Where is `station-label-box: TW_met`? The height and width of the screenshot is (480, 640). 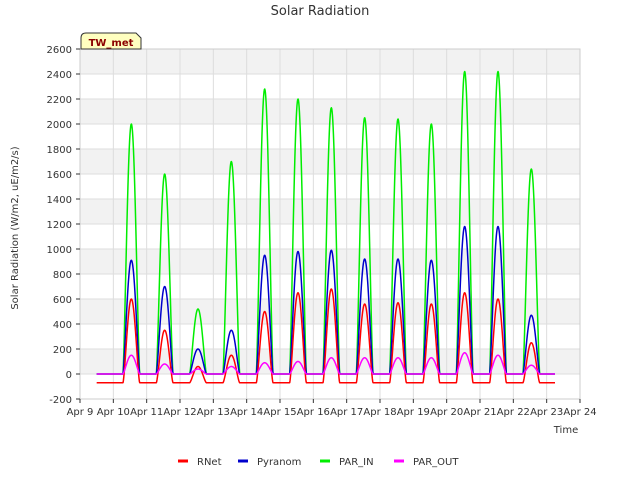
station-label-box: TW_met is located at coordinates (111, 41).